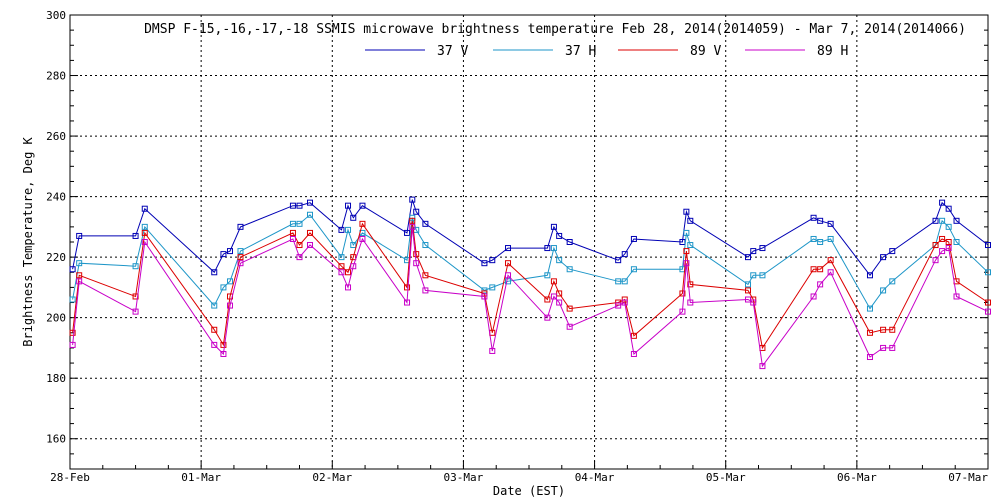 This screenshot has height=500, width=1000. I want to click on y-tick-label: 240, so click(56, 197).